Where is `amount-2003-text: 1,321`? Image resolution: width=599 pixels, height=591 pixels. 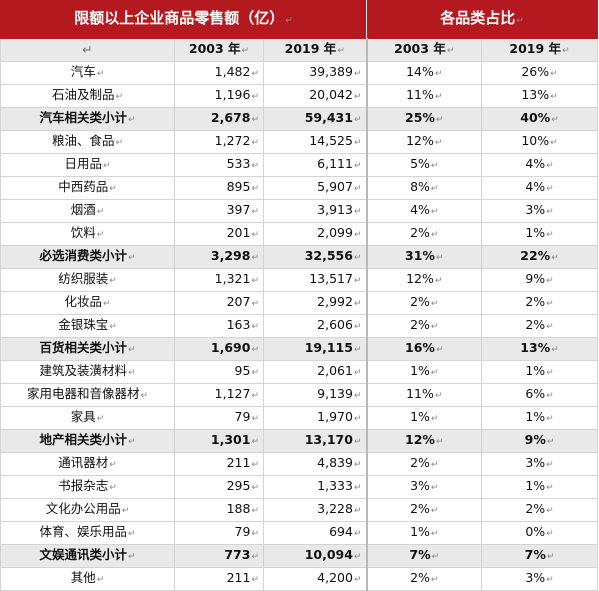 amount-2003-text: 1,321 is located at coordinates (232, 278).